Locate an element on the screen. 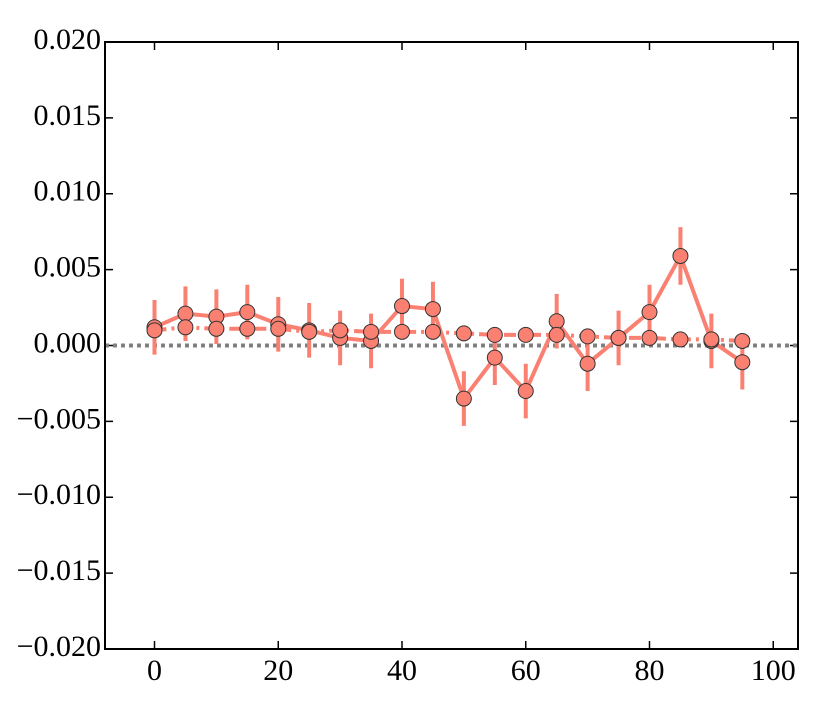 The width and height of the screenshot is (830, 727). y-tick-label: 0.000 is located at coordinates (68, 342).